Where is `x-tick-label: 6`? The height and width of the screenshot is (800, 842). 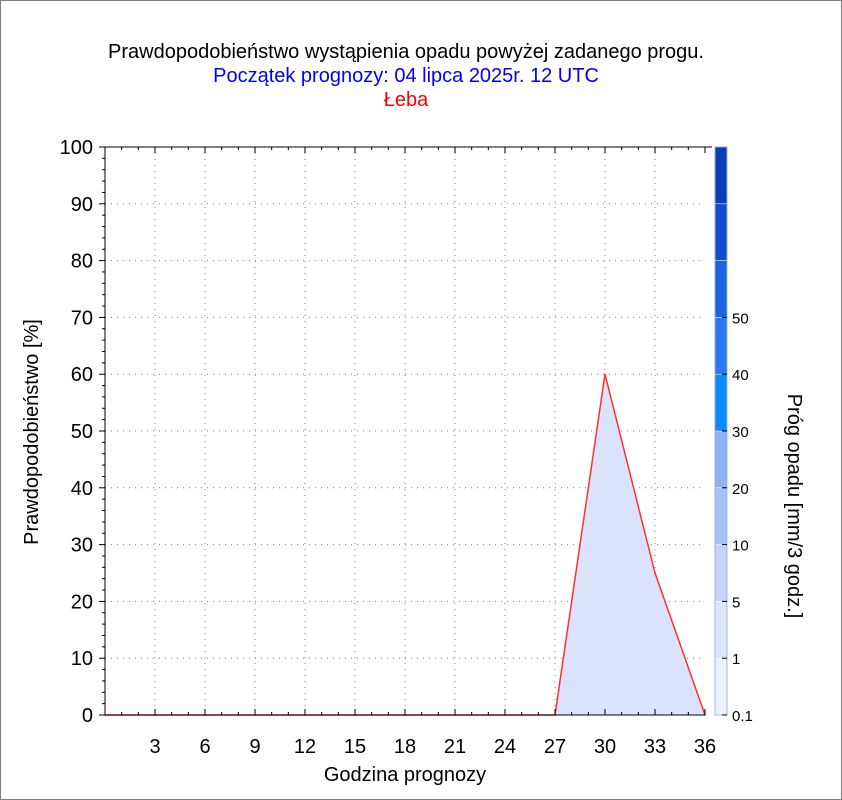 x-tick-label: 6 is located at coordinates (204, 747).